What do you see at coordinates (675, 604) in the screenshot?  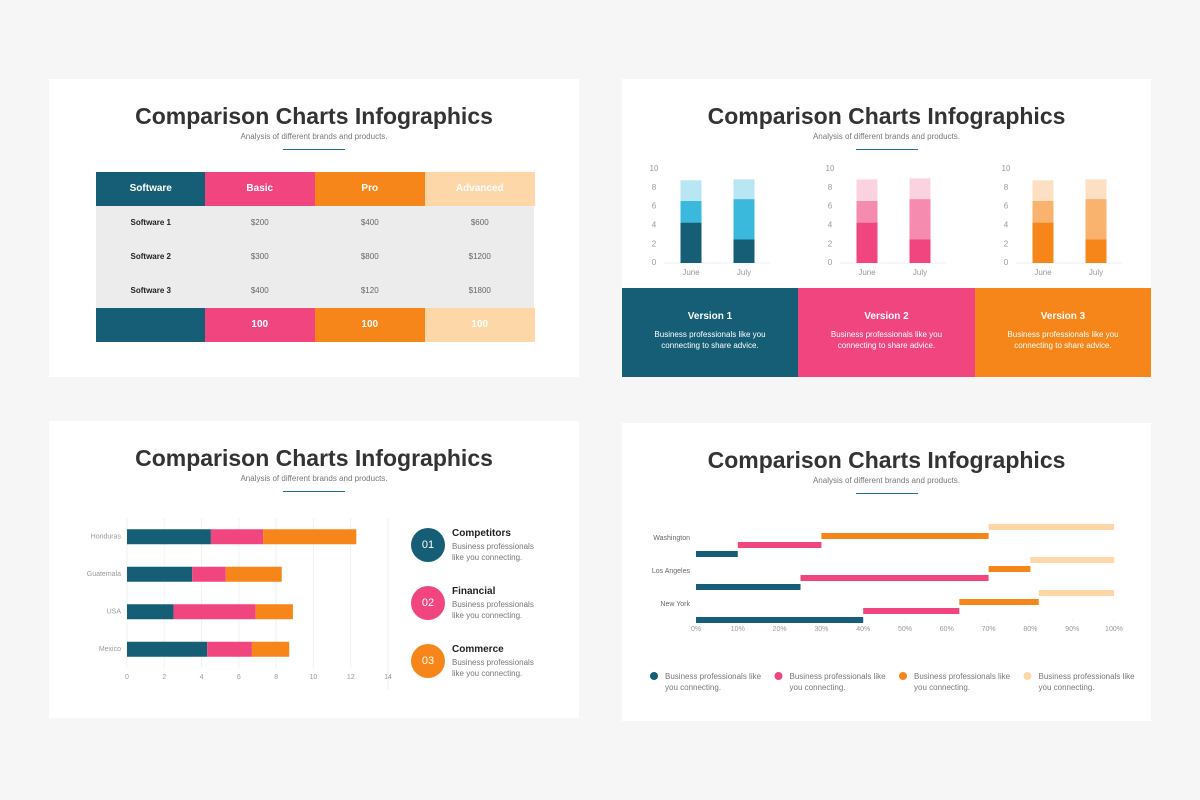 I see `y-tick-label: New York` at bounding box center [675, 604].